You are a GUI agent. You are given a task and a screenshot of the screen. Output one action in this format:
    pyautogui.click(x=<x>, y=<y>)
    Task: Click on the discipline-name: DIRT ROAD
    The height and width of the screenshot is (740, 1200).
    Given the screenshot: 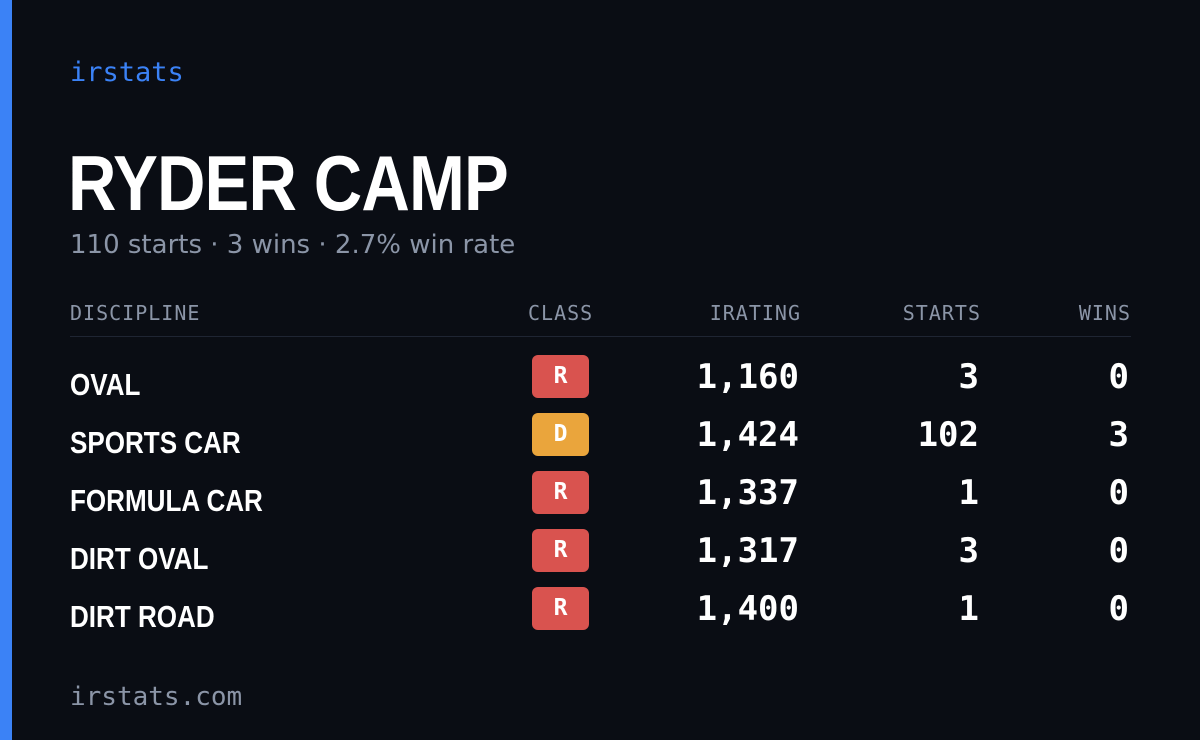 What is the action you would take?
    pyautogui.click(x=142, y=616)
    